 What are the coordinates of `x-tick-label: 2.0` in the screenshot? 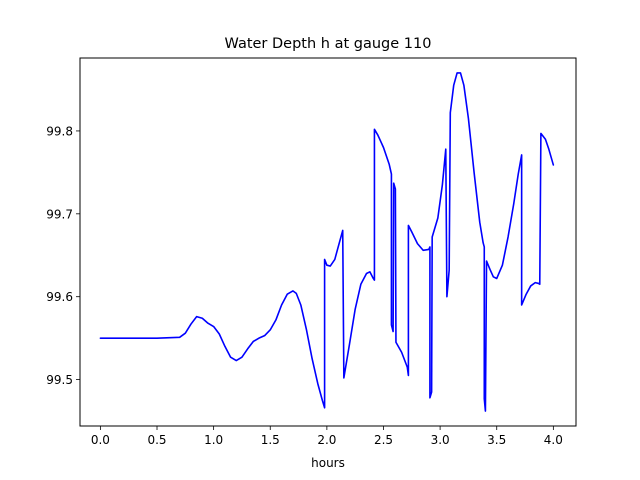 It's located at (326, 440).